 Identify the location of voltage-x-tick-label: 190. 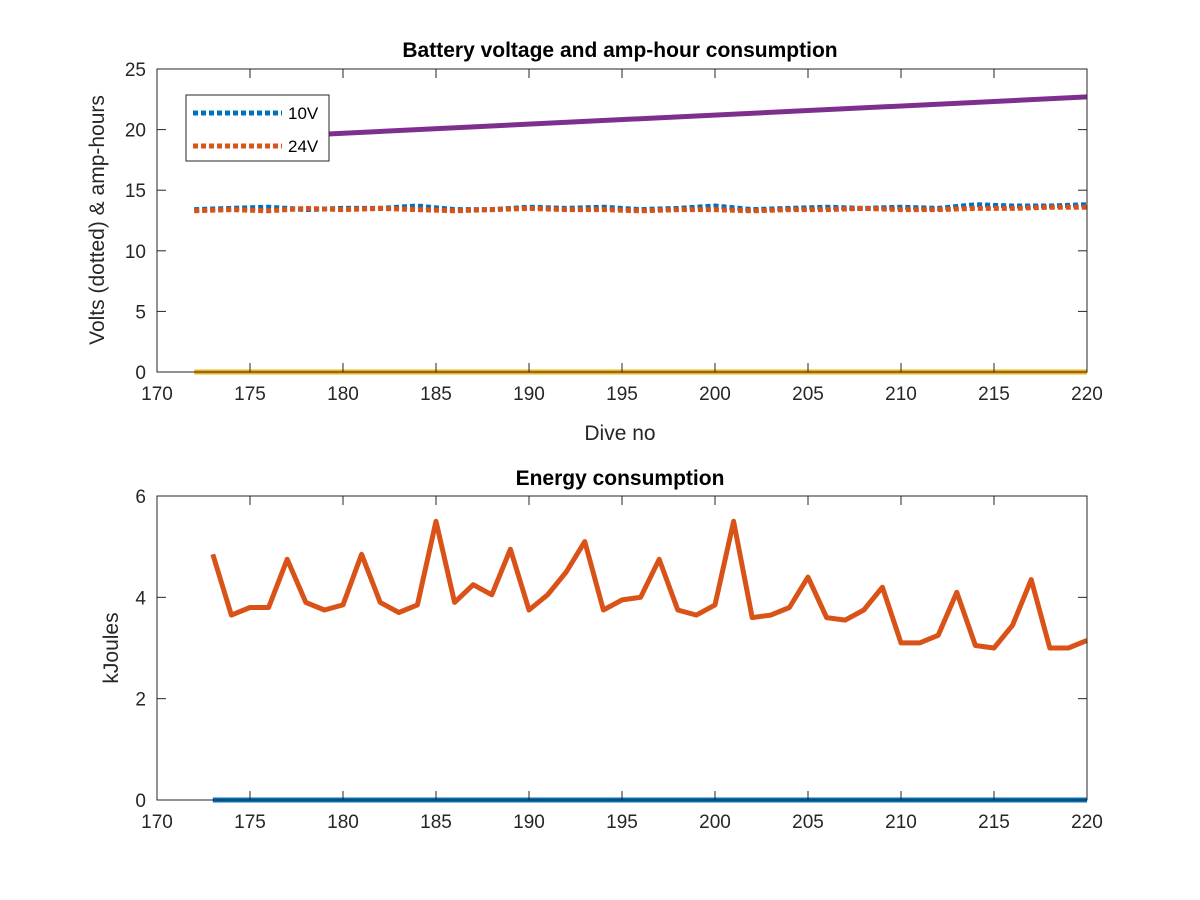
(529, 394).